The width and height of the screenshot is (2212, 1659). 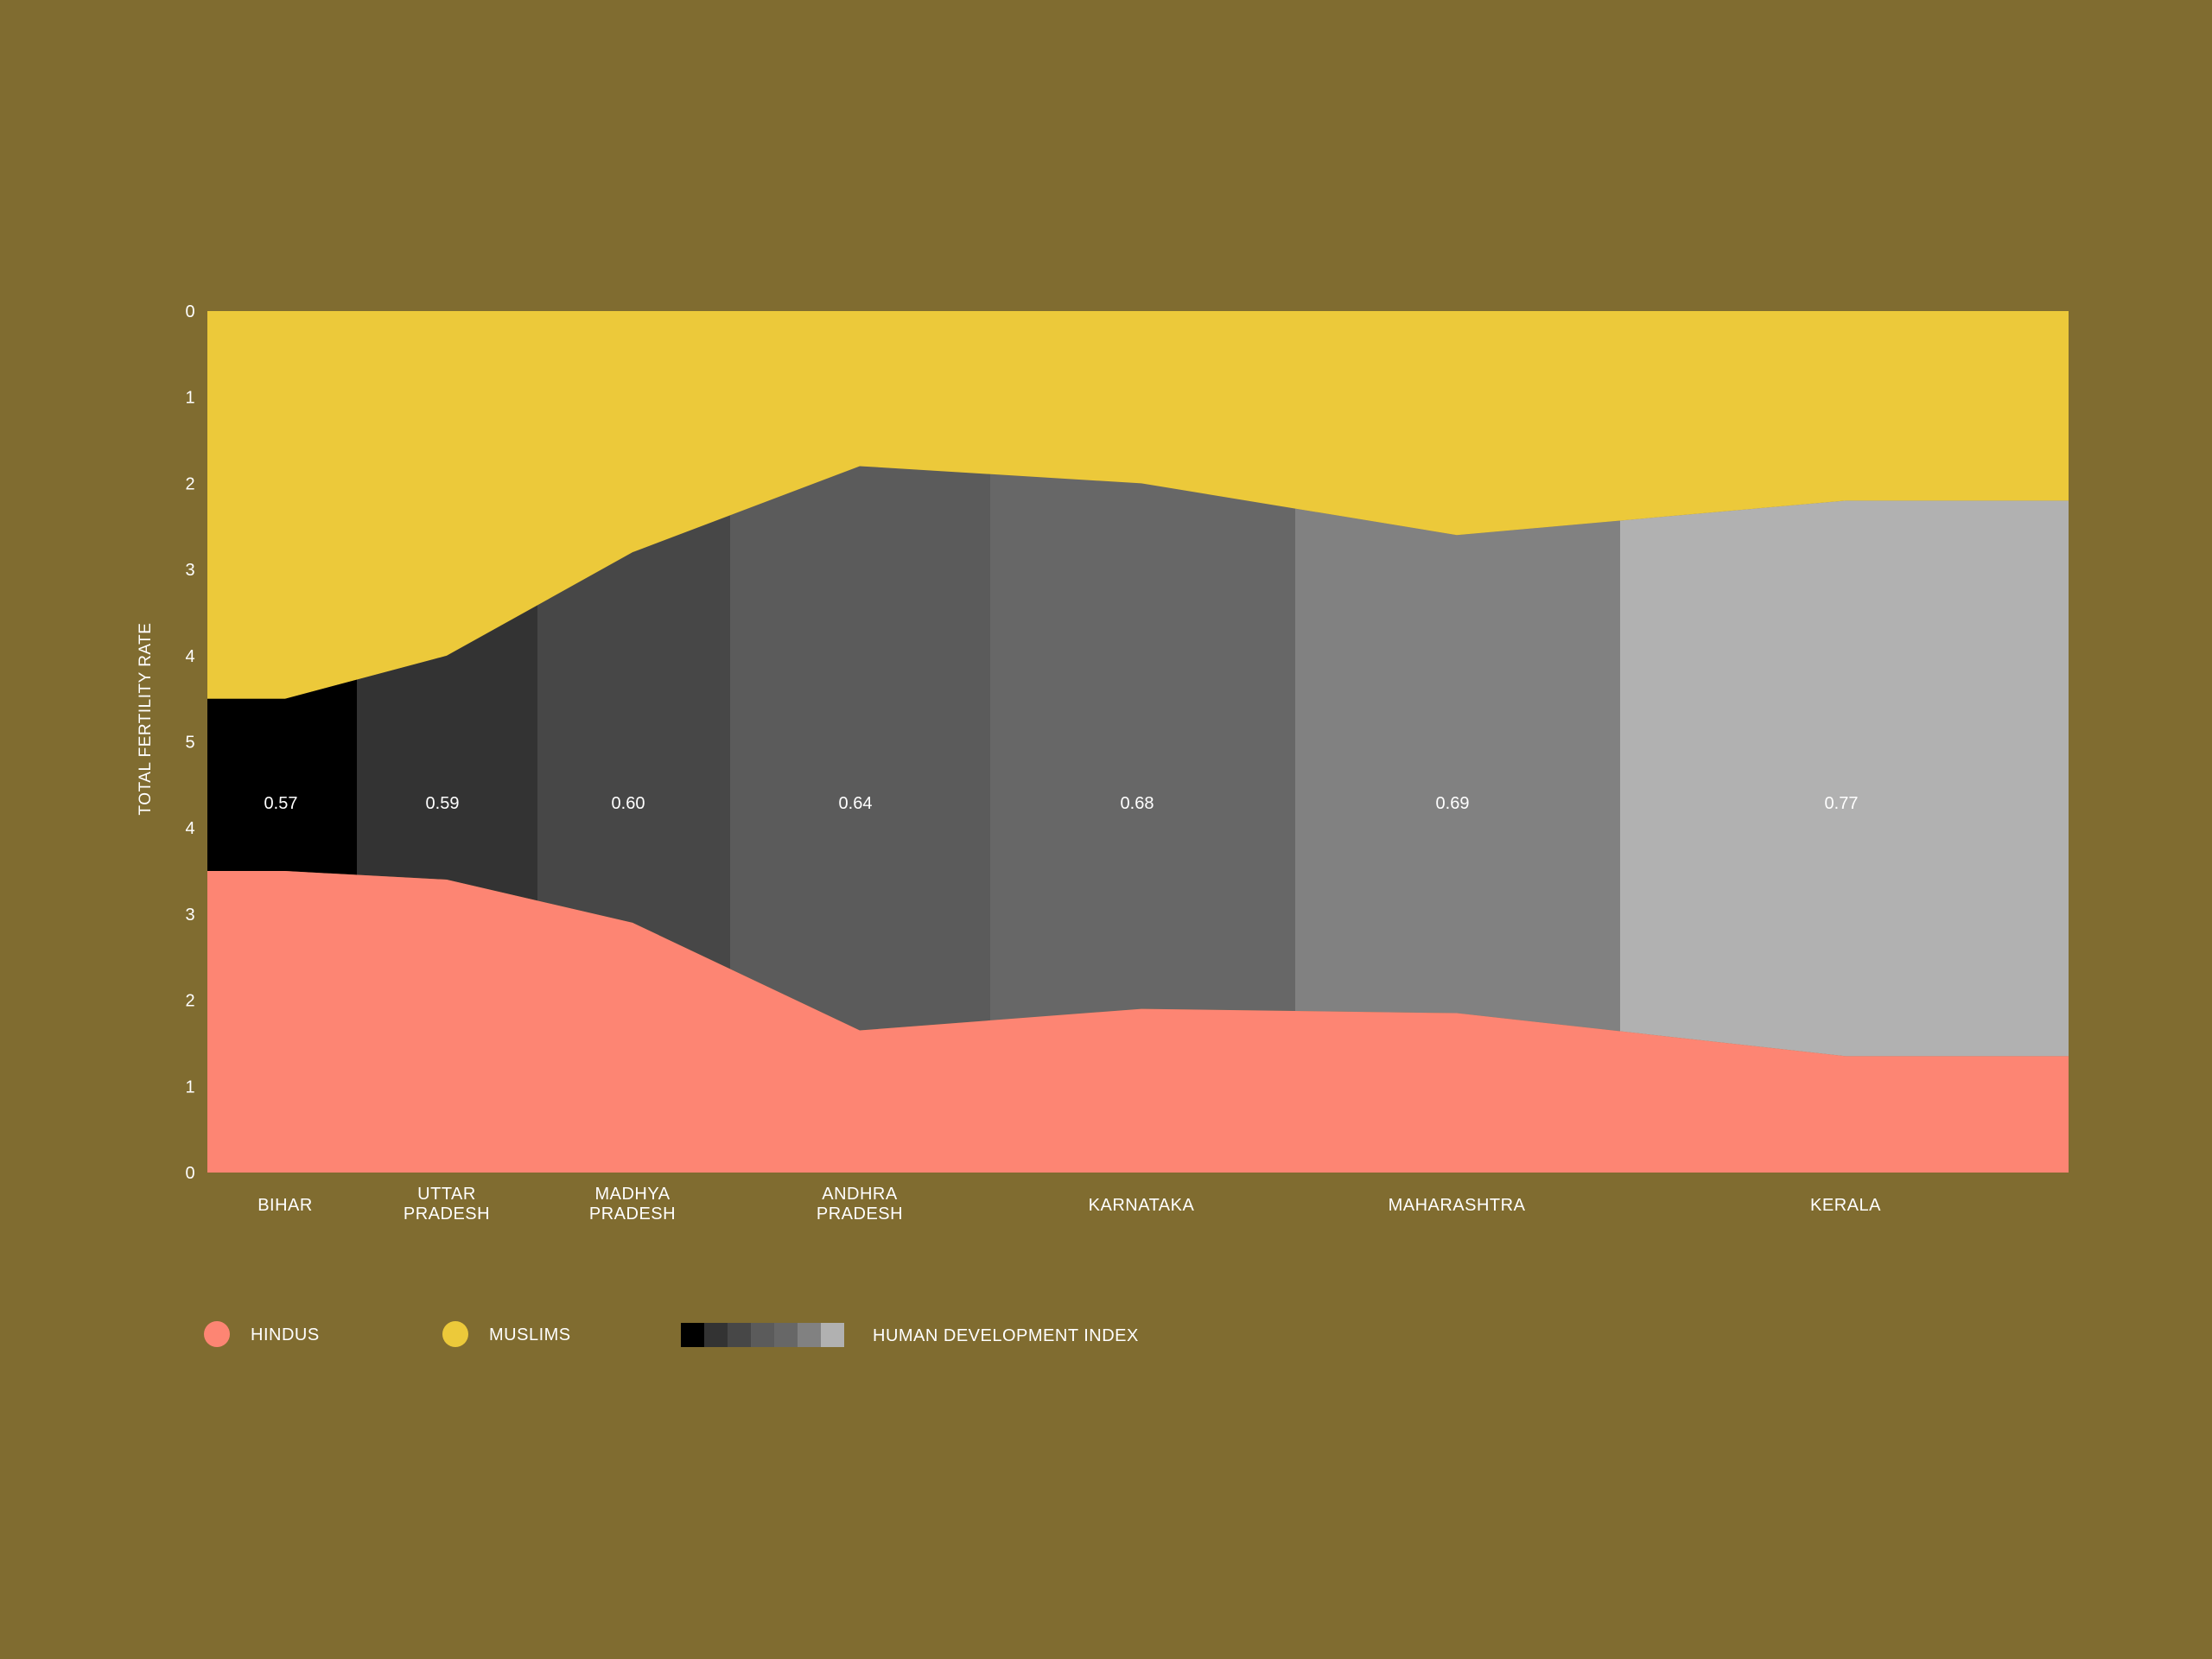 What do you see at coordinates (146, 719) in the screenshot?
I see `y-axis-label: TOTAL FERTILITY RATE` at bounding box center [146, 719].